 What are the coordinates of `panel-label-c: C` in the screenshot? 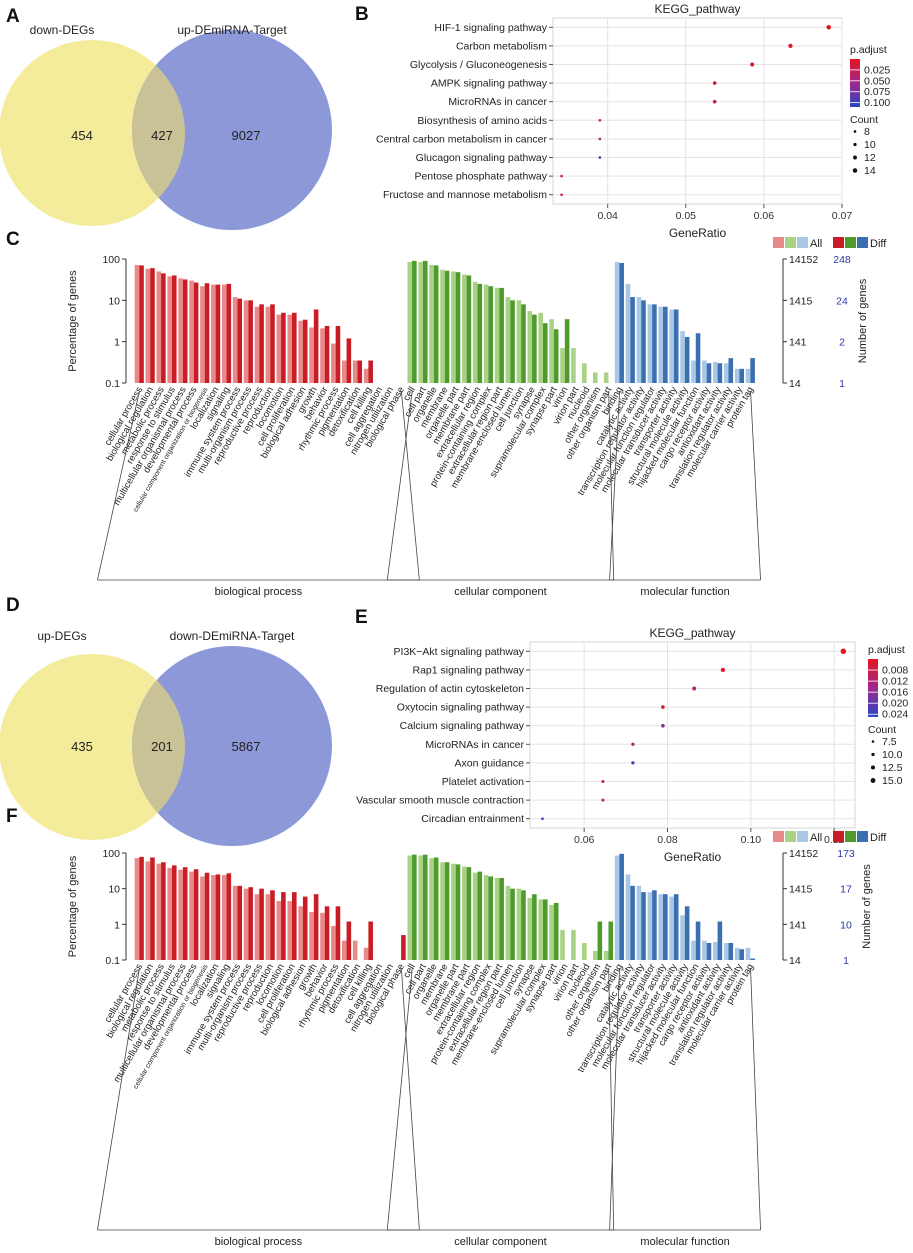 It's located at (13, 239).